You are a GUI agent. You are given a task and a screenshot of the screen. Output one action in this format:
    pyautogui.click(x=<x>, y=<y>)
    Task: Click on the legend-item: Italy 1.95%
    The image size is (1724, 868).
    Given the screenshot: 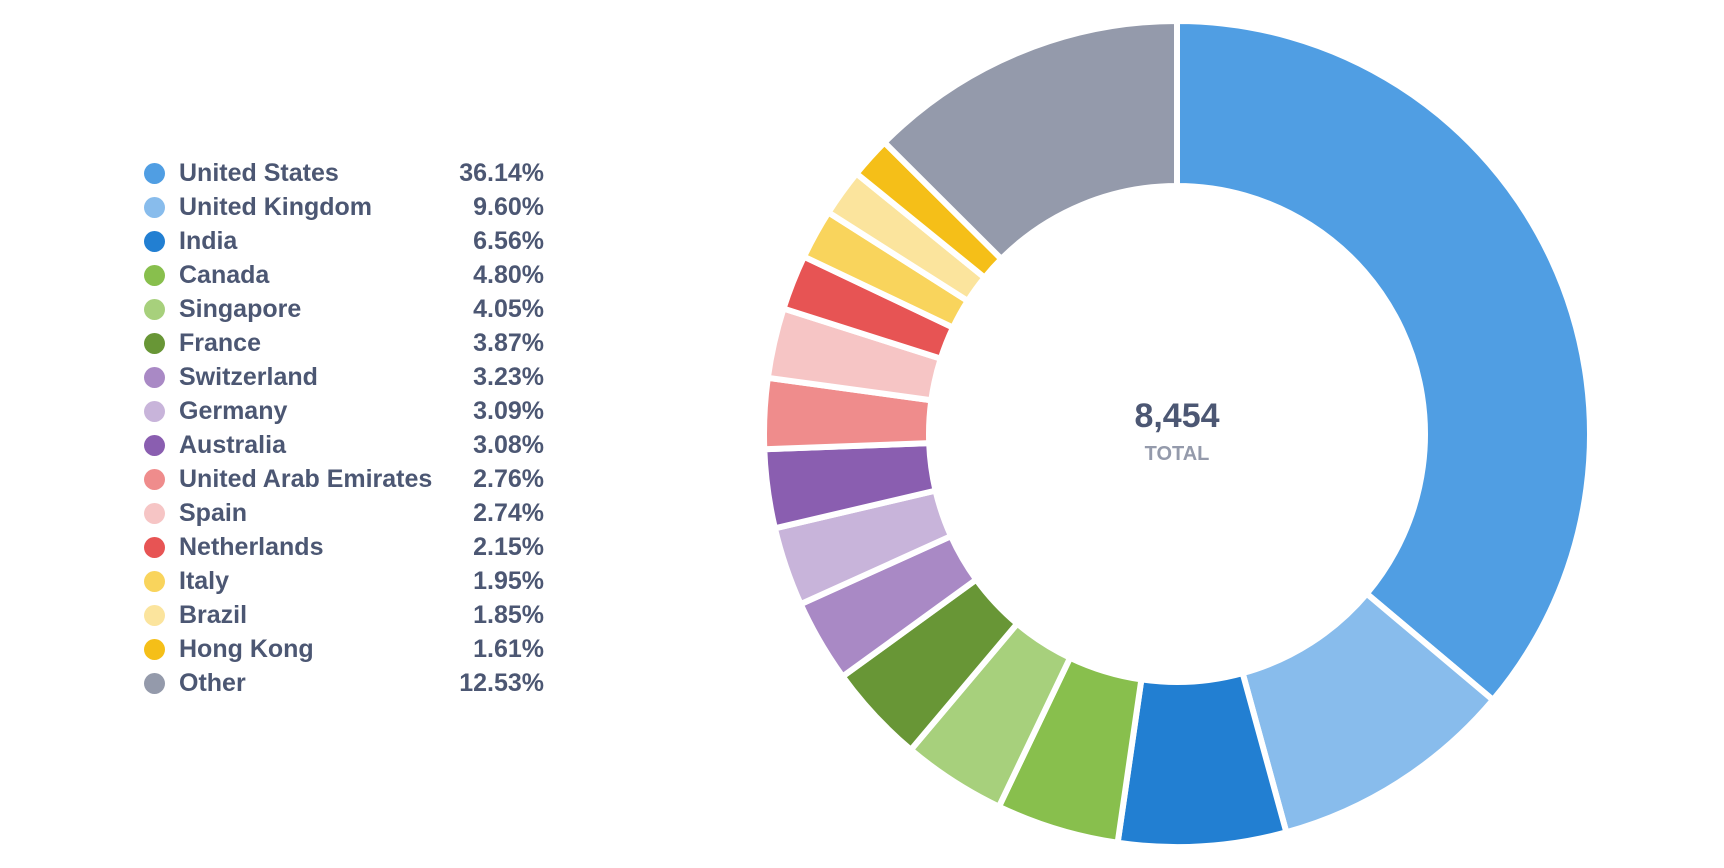 What is the action you would take?
    pyautogui.click(x=344, y=581)
    